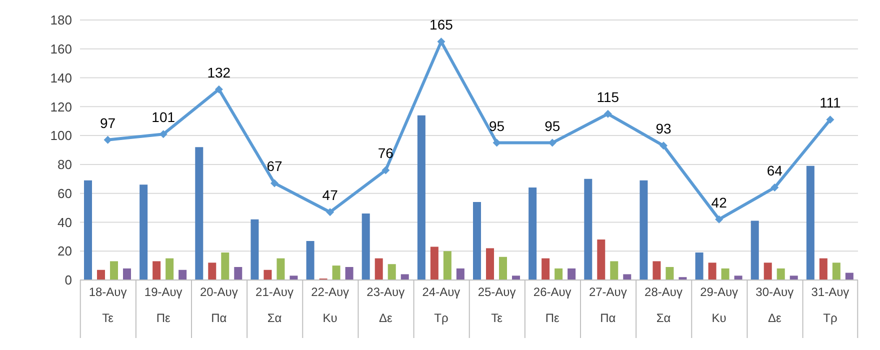  I want to click on data-label: 93, so click(664, 128).